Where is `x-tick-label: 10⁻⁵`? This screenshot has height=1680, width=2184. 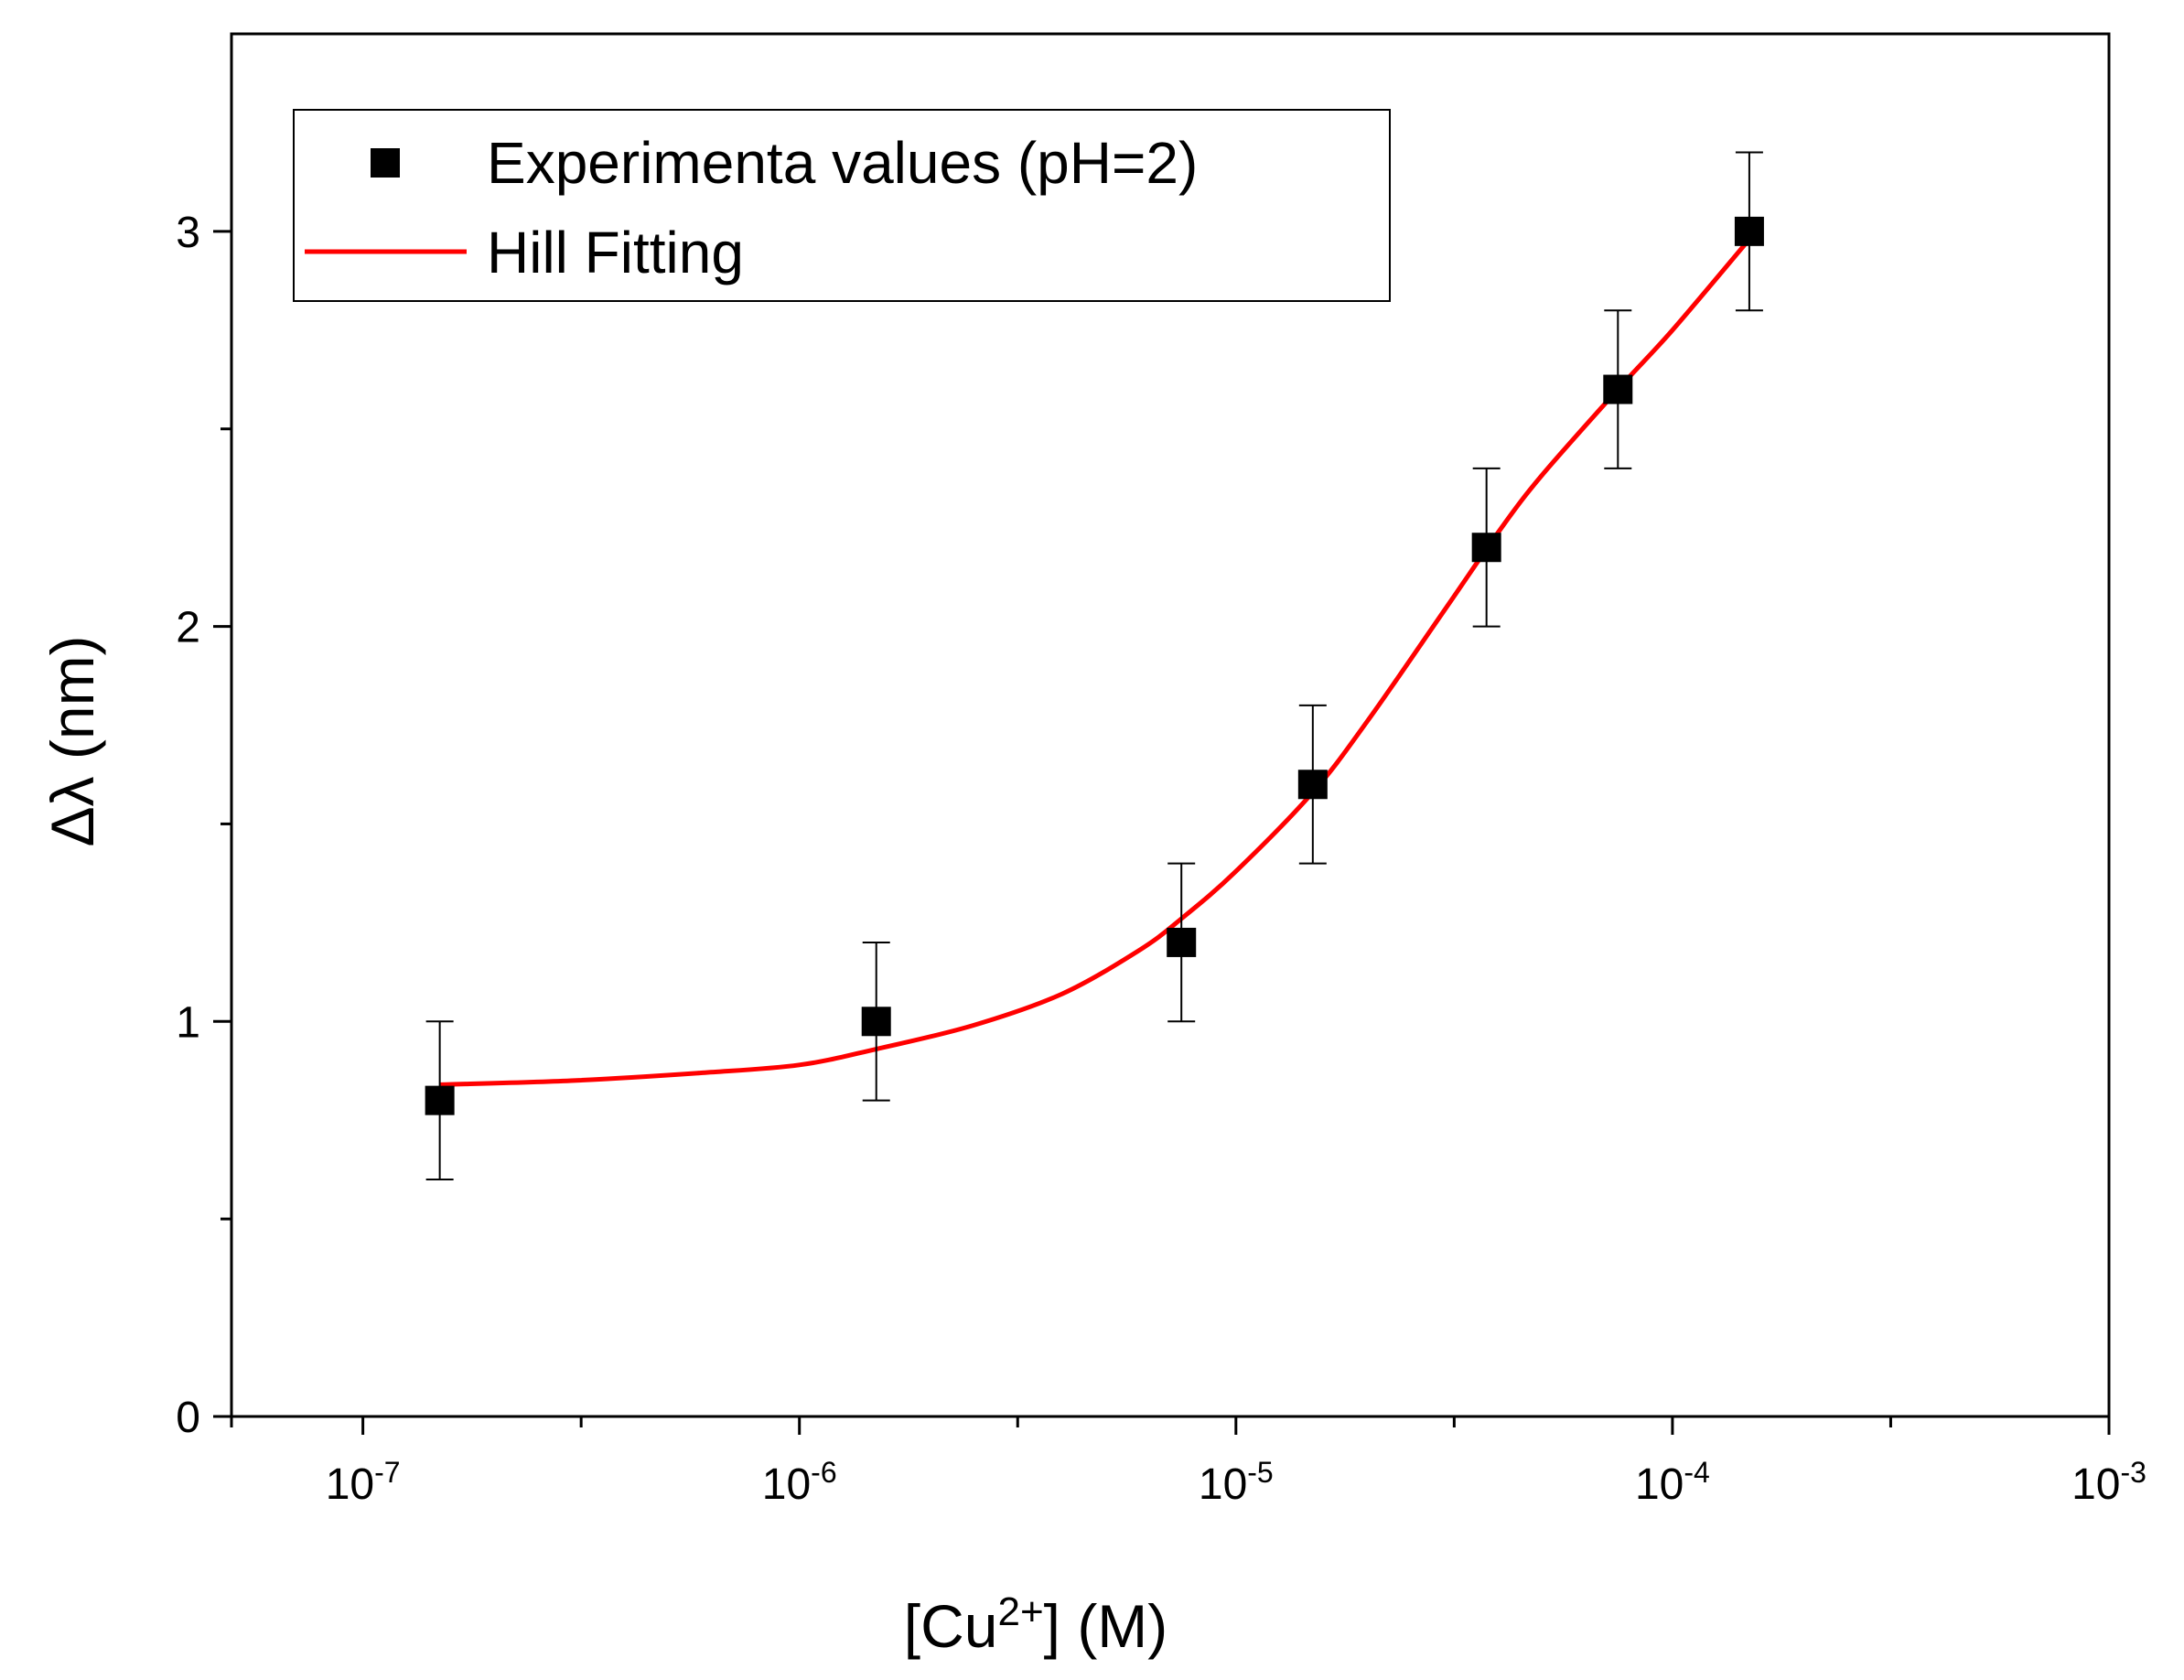
x-tick-label: 10⁻⁵ is located at coordinates (1236, 1482).